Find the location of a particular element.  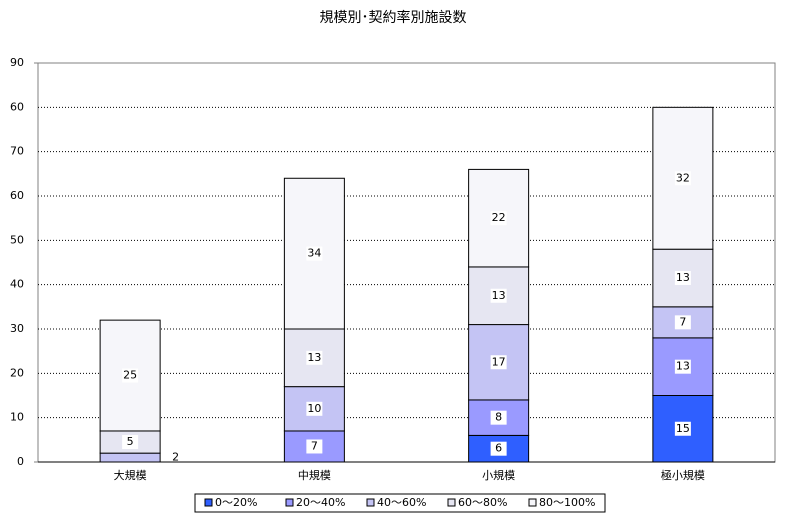

data-label: 22 is located at coordinates (499, 217).